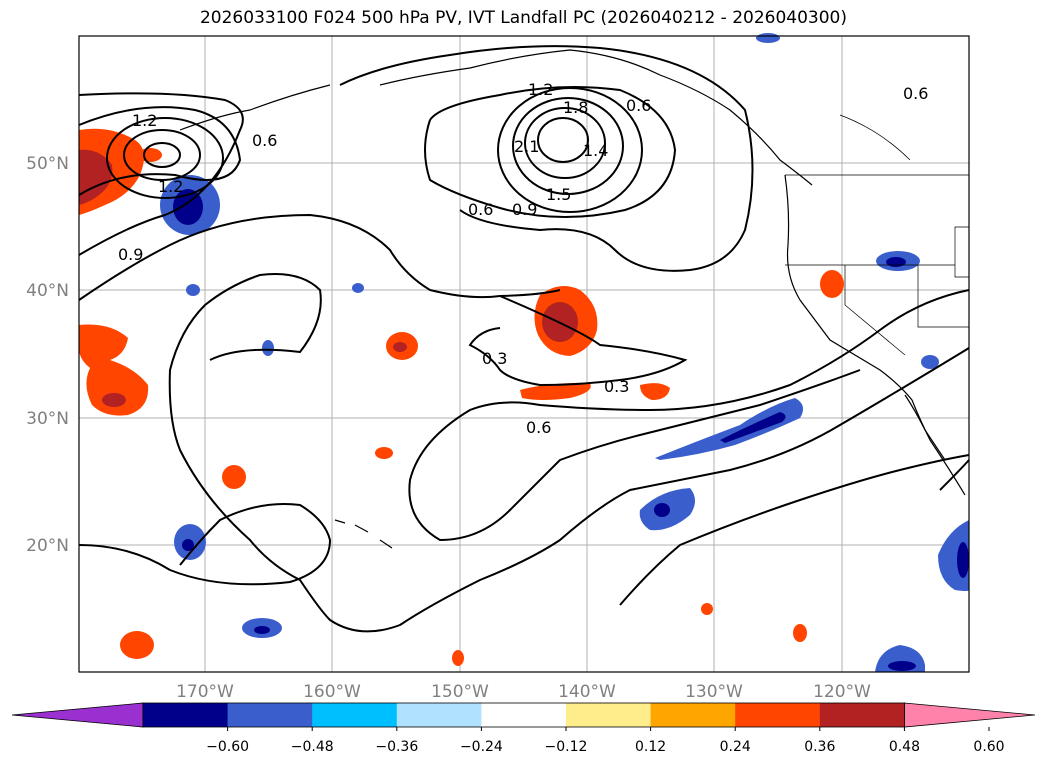  I want to click on lon-label: 150°W, so click(460, 692).